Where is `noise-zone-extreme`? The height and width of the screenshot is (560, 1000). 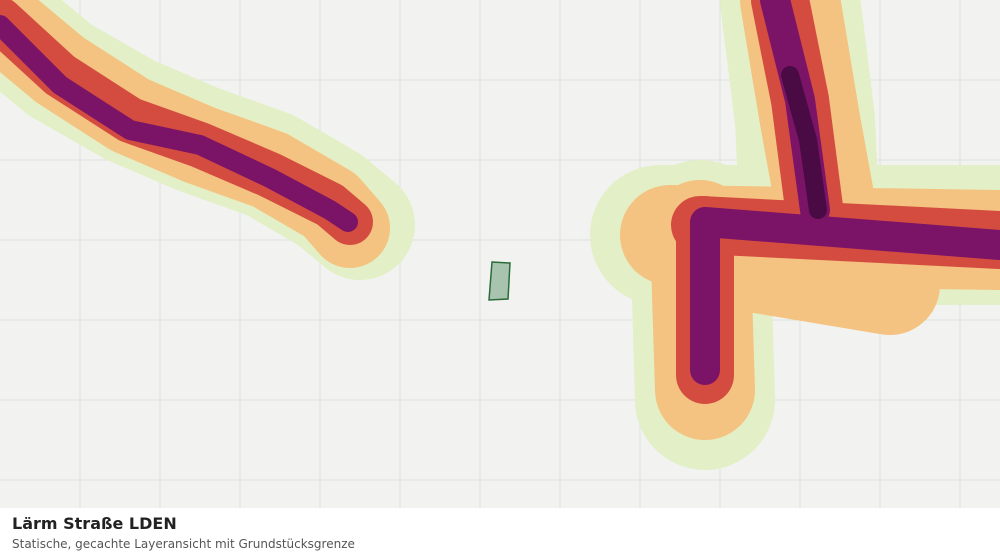 noise-zone-extreme is located at coordinates (804, 142).